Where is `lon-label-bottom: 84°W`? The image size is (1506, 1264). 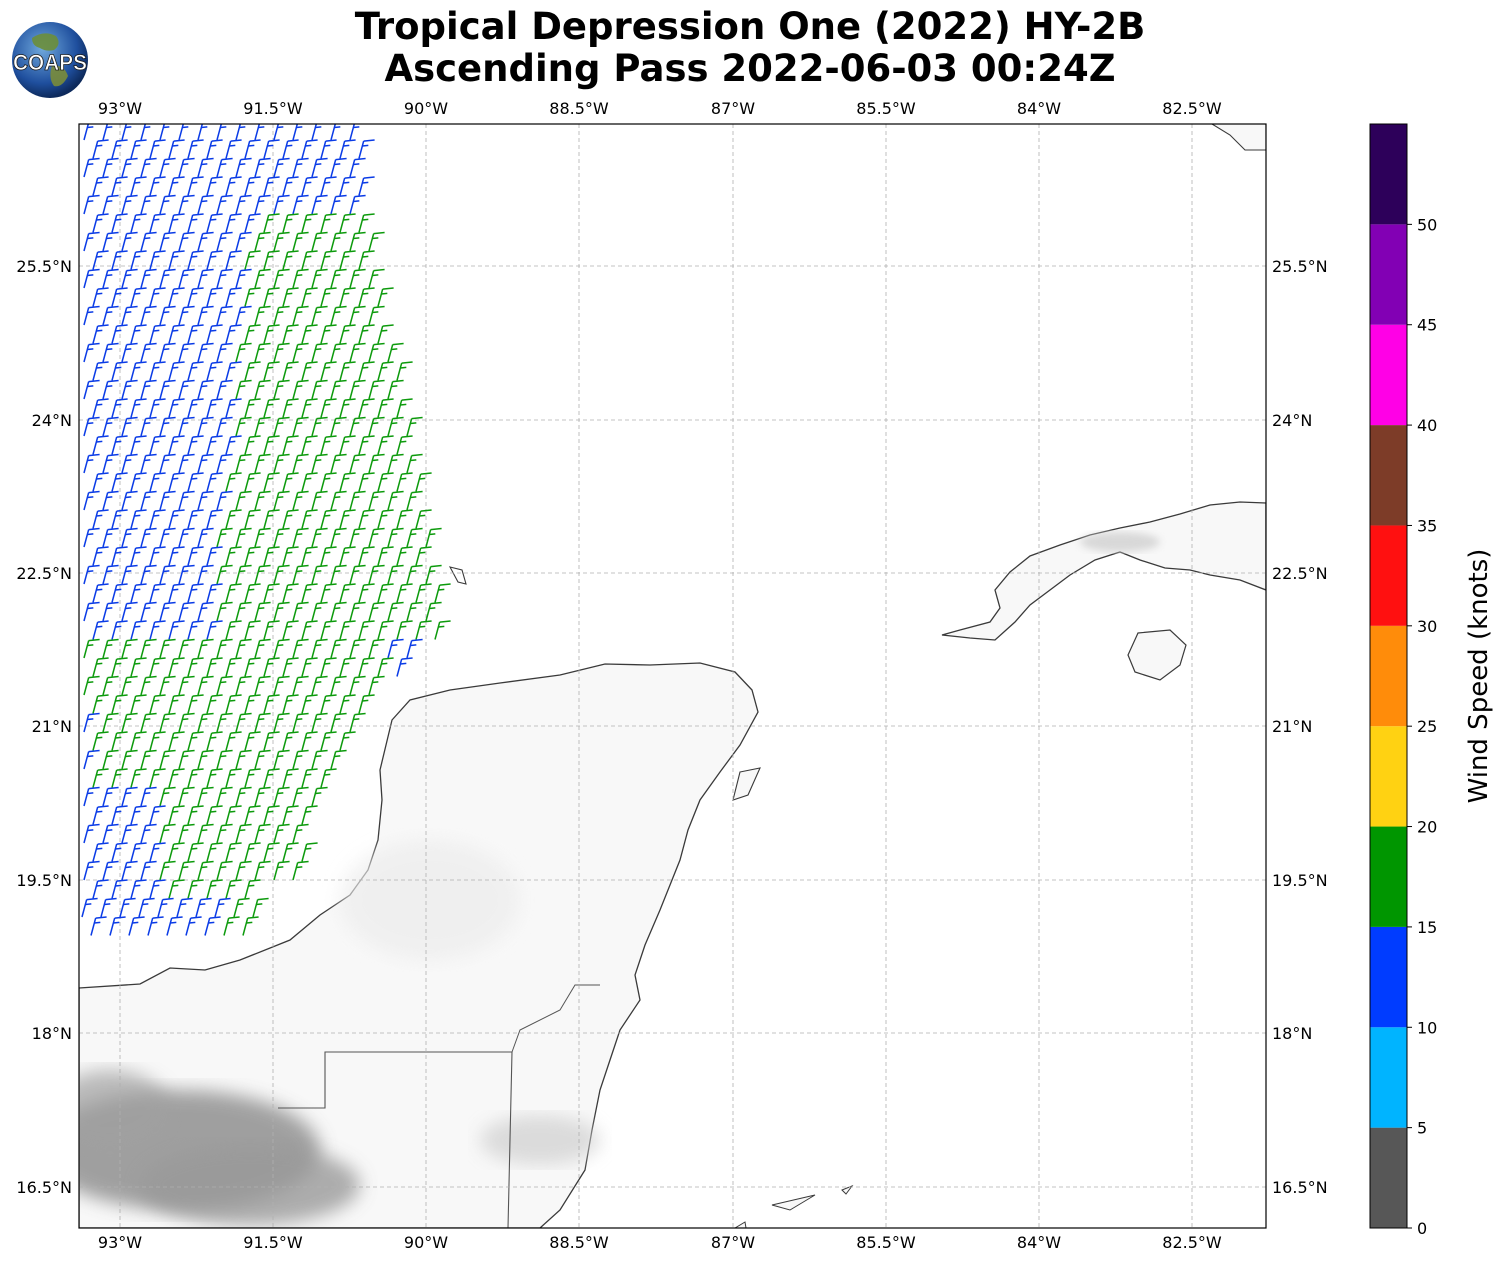 lon-label-bottom: 84°W is located at coordinates (1039, 1242).